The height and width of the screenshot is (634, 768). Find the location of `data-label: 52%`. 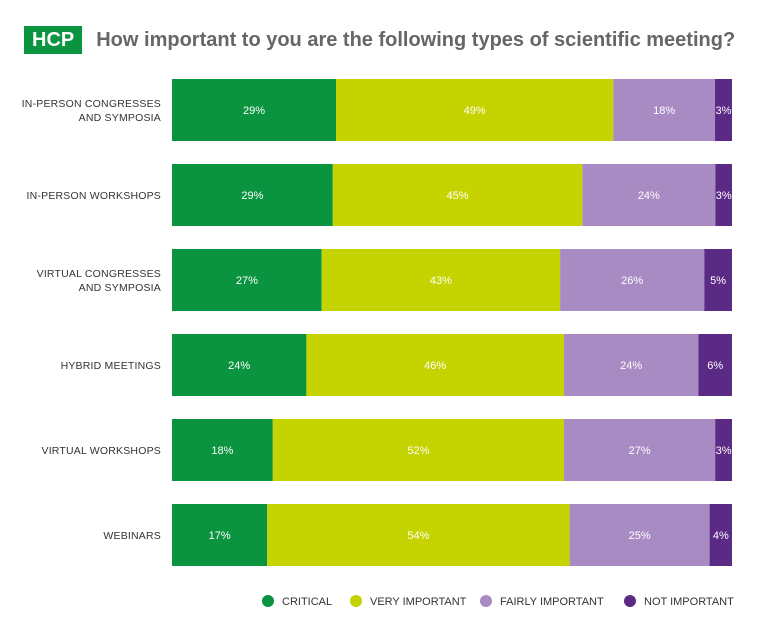

data-label: 52% is located at coordinates (418, 451).